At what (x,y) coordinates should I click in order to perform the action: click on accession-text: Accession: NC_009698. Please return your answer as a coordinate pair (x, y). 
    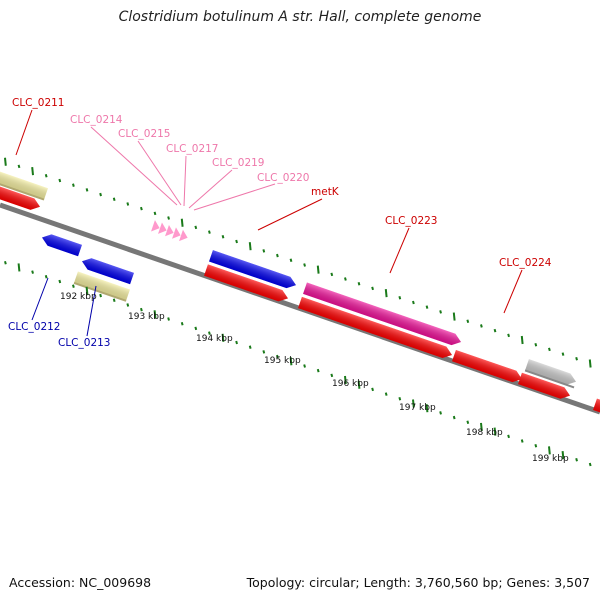
    Looking at the image, I should click on (80, 582).